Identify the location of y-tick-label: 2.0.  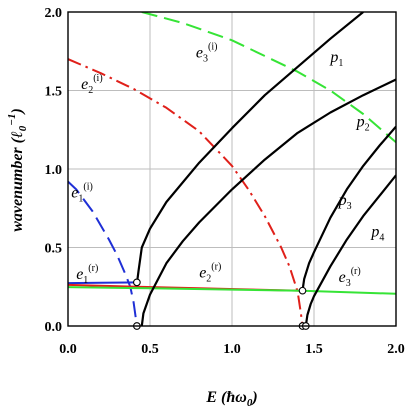
(54, 13).